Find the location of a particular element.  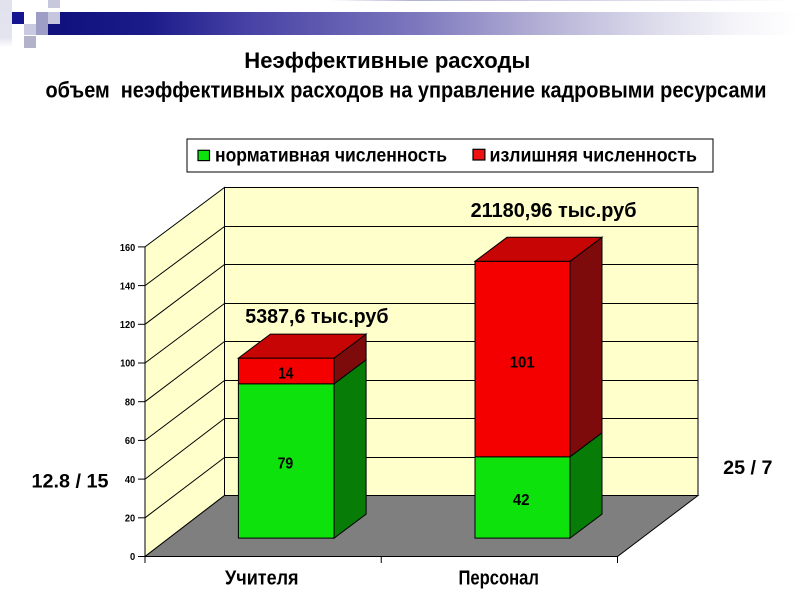

svg-text: 42 is located at coordinates (521, 500).